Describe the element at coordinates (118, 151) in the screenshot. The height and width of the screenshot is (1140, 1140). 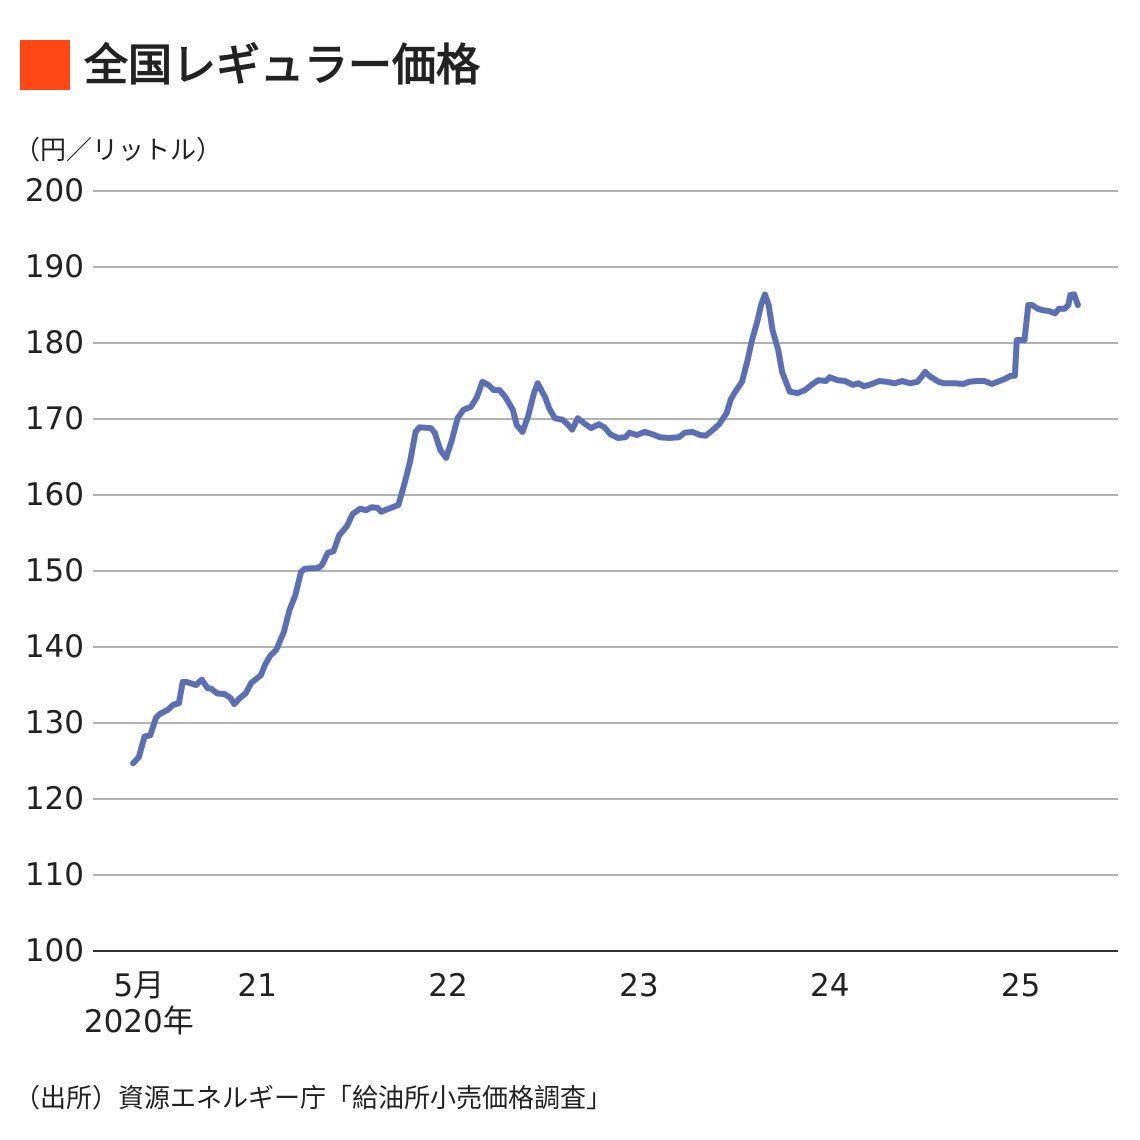
I see `y-axis-label: （円／リットル）` at that location.